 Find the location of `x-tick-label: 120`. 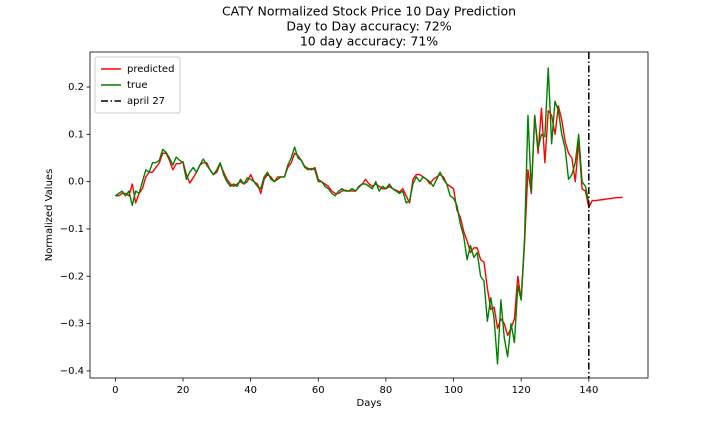

x-tick-label: 120 is located at coordinates (521, 390).